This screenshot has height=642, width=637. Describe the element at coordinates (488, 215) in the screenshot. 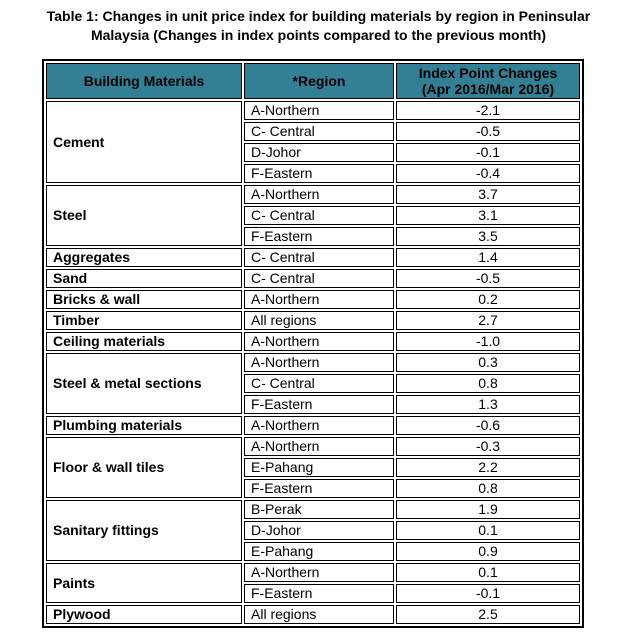

I see `value-cell: 3.1` at that location.